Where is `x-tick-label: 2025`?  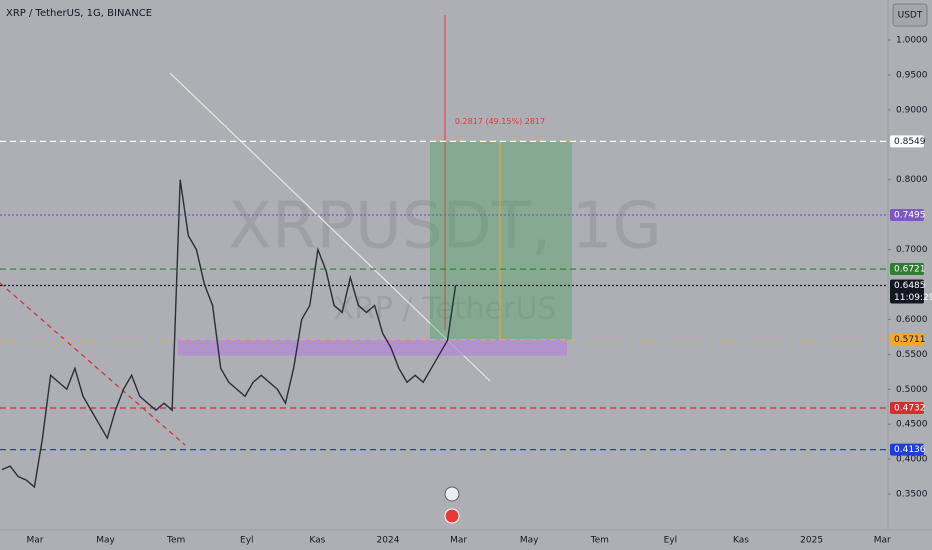
x-tick-label: 2025 is located at coordinates (811, 541).